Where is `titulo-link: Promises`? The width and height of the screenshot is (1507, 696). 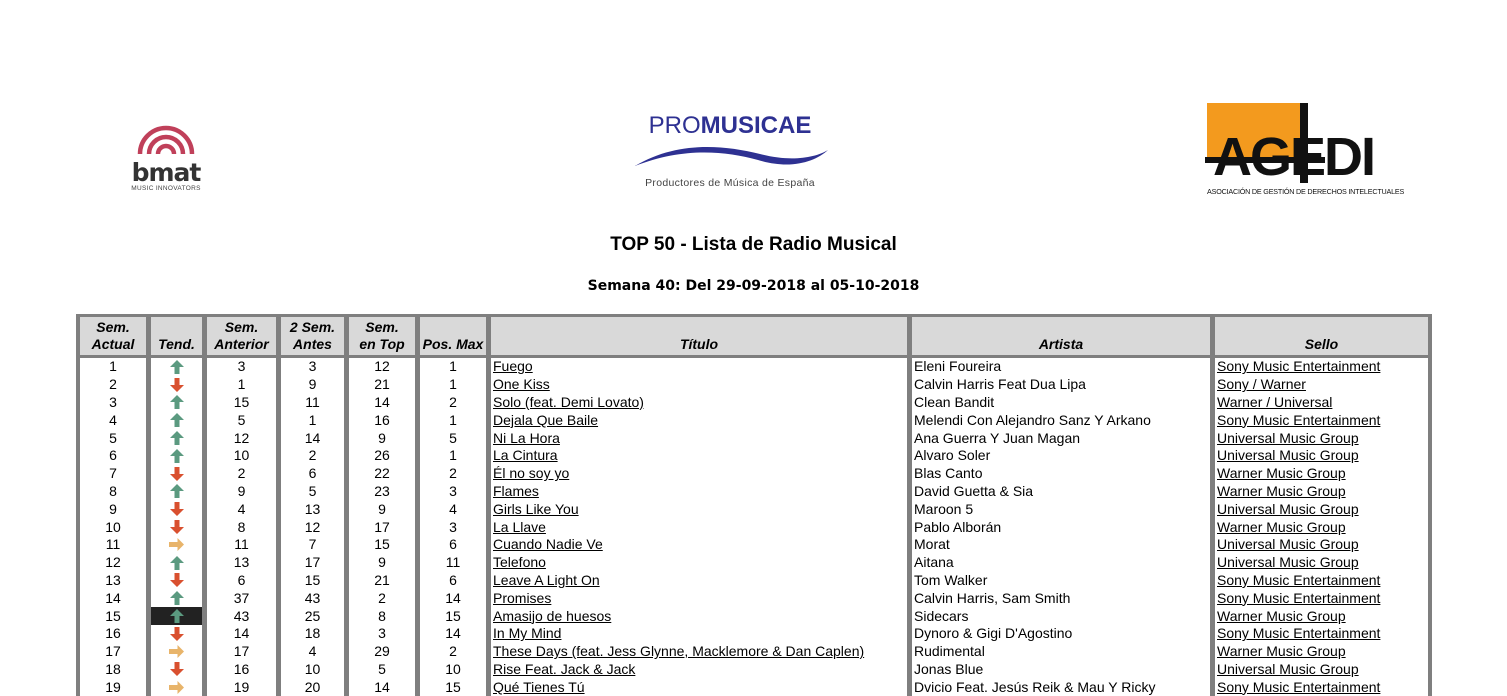
titulo-link: Promises is located at coordinates (522, 597).